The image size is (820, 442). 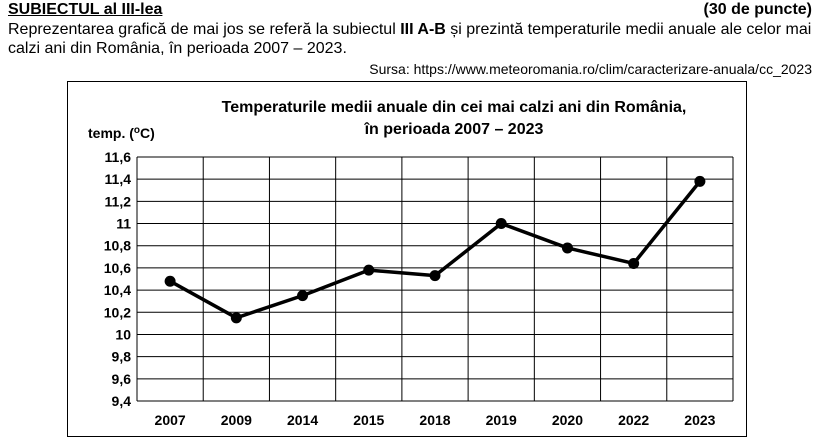 What do you see at coordinates (757, 9) in the screenshot?
I see `points-label: (30 de puncte)` at bounding box center [757, 9].